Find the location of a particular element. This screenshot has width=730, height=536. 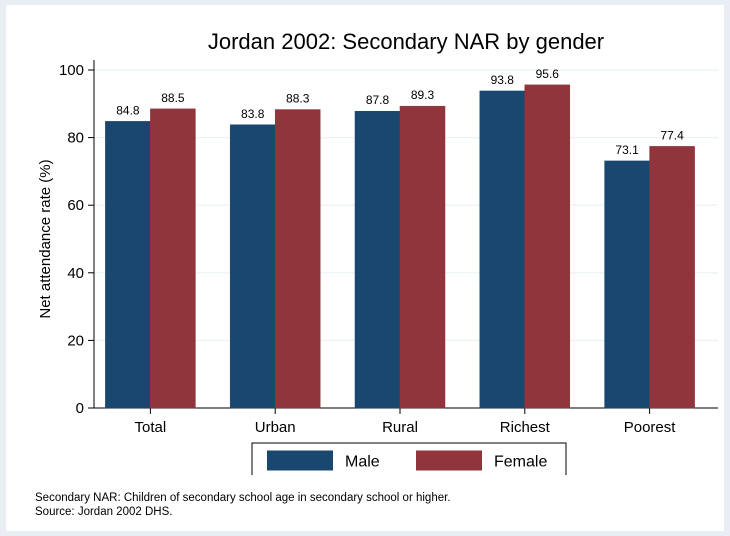

x-tick-label-urban: Urban is located at coordinates (275, 427).